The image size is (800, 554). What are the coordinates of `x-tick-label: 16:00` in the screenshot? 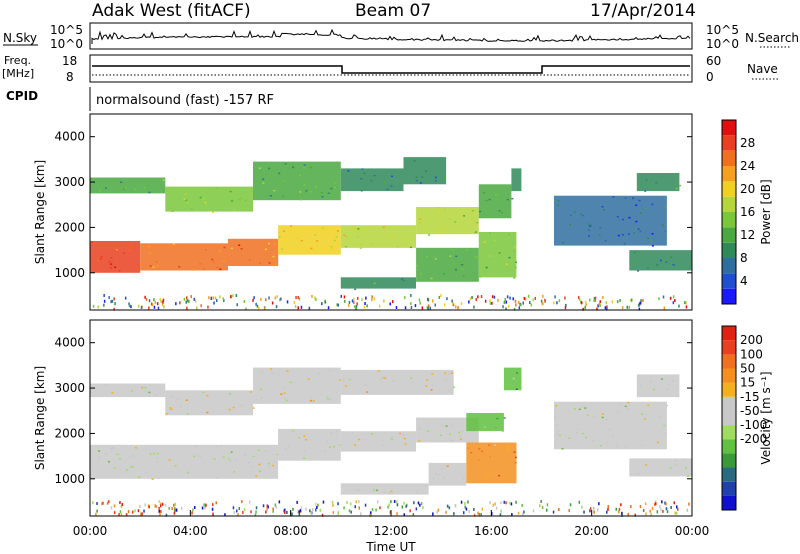 It's located at (491, 531).